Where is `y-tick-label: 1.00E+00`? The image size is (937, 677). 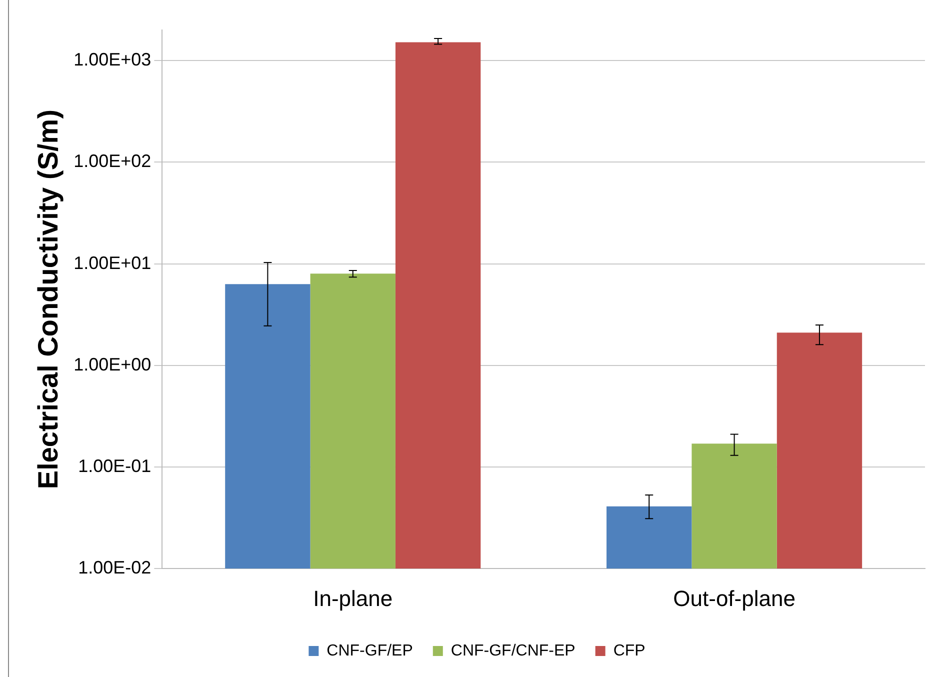
y-tick-label: 1.00E+00 is located at coordinates (113, 364).